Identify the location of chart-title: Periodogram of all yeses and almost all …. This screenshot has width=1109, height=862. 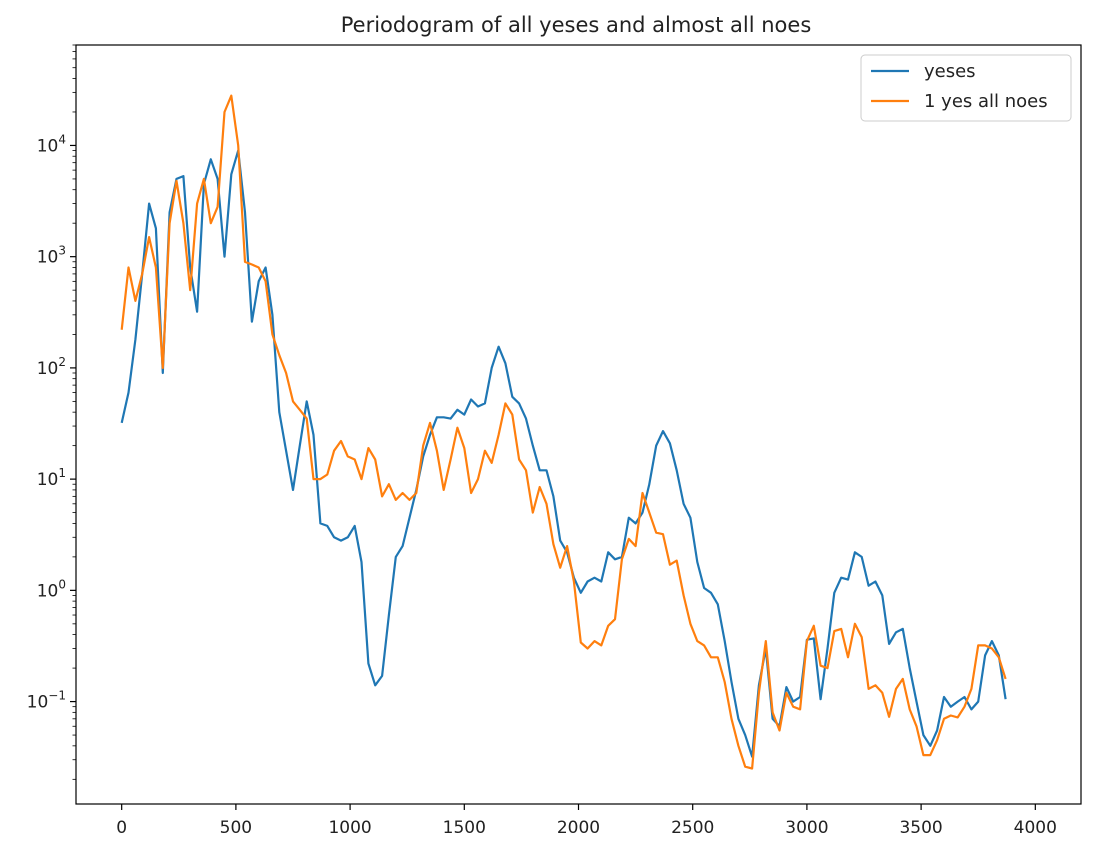
(576, 25).